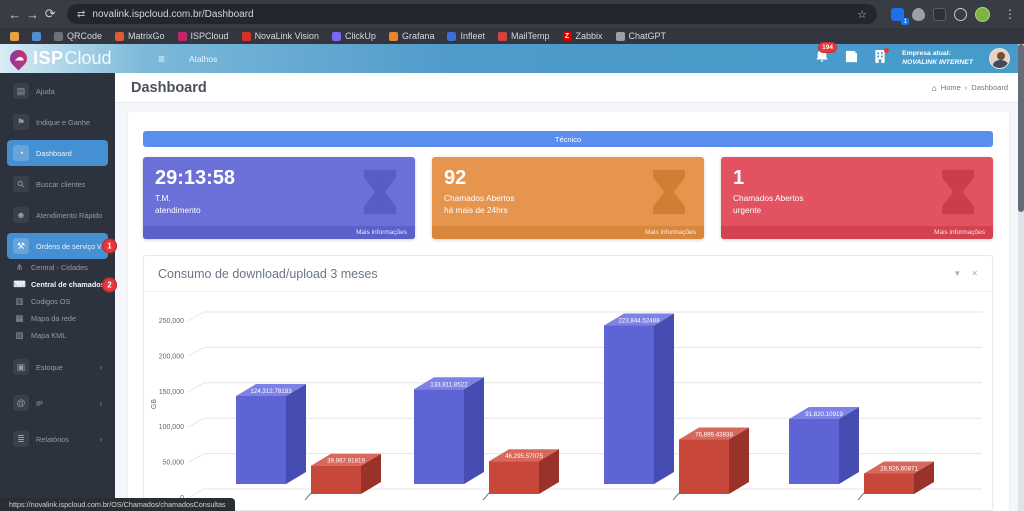 The image size is (1024, 511). Describe the element at coordinates (919, 14) in the screenshot. I see `shield-extension-icon` at that location.